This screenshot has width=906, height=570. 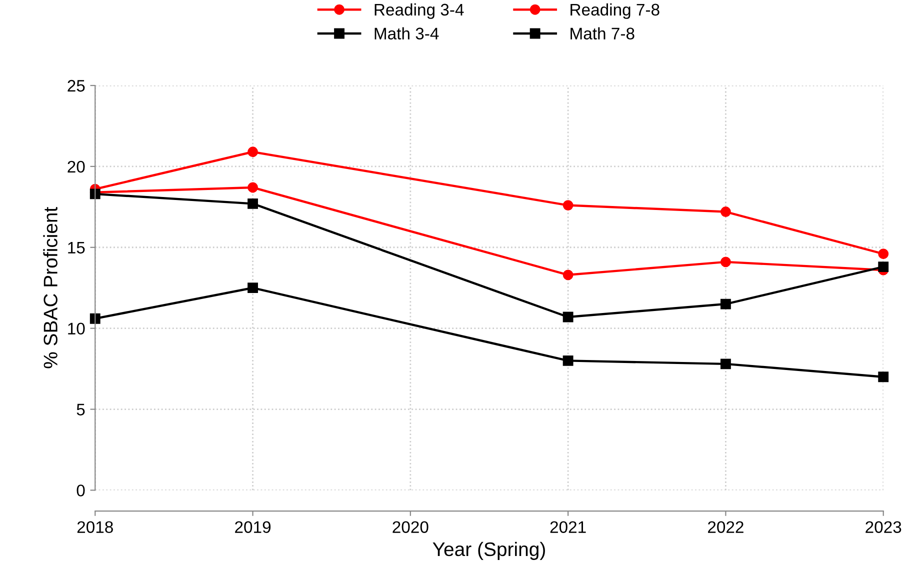 I want to click on y-tick-label: 15, so click(x=76, y=248).